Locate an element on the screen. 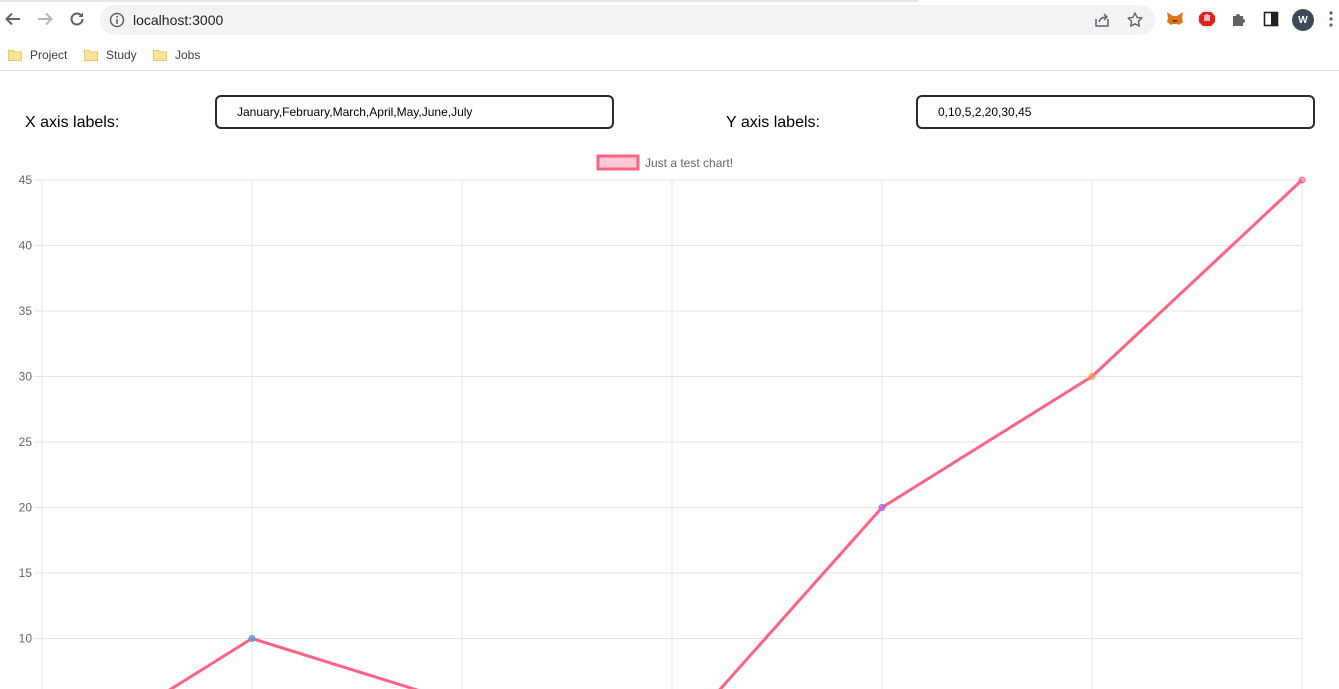 This screenshot has width=1339, height=689. bookmark-jobs: Jobs is located at coordinates (176, 55).